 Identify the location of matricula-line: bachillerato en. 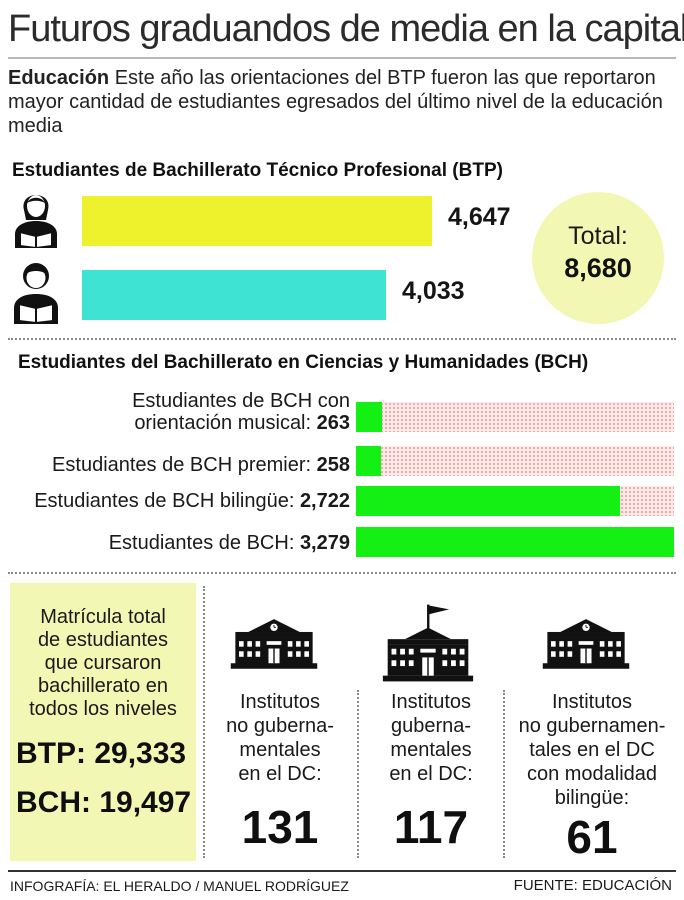
(103, 686).